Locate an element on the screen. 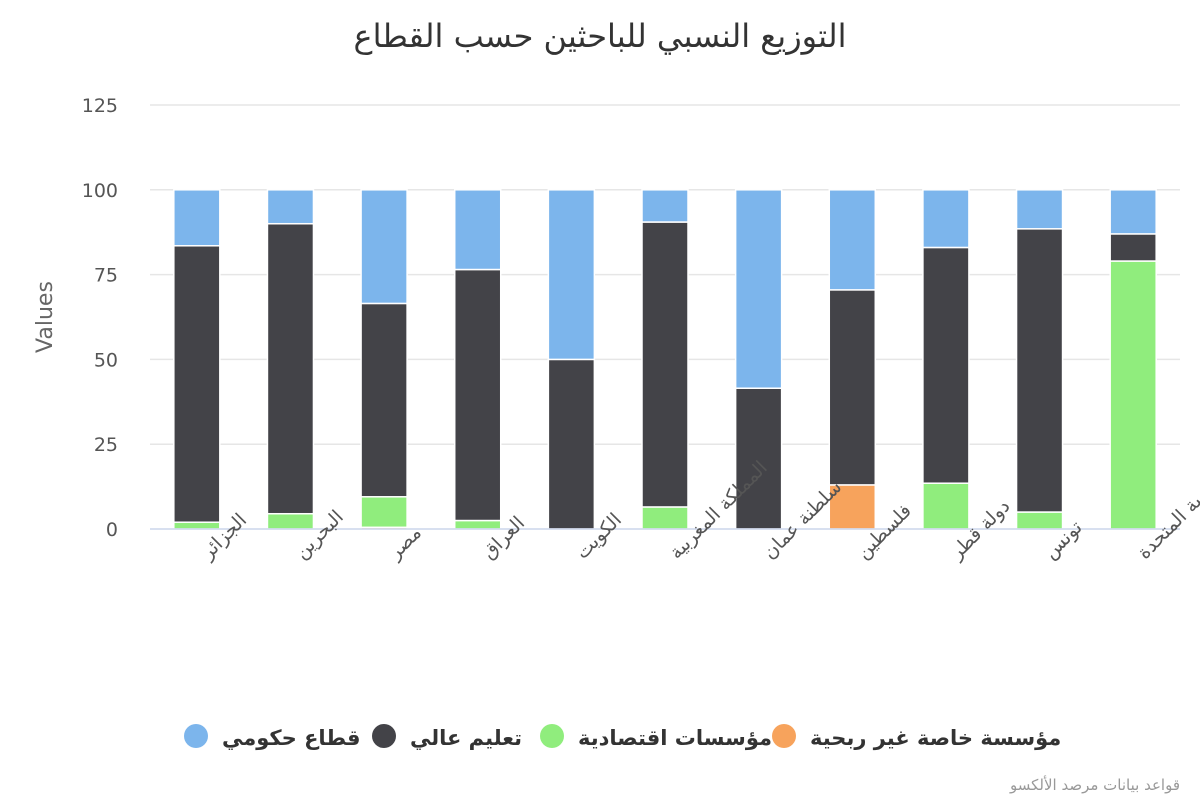 The image size is (1200, 800). legend-label: قطاع حكومي is located at coordinates (291, 738).